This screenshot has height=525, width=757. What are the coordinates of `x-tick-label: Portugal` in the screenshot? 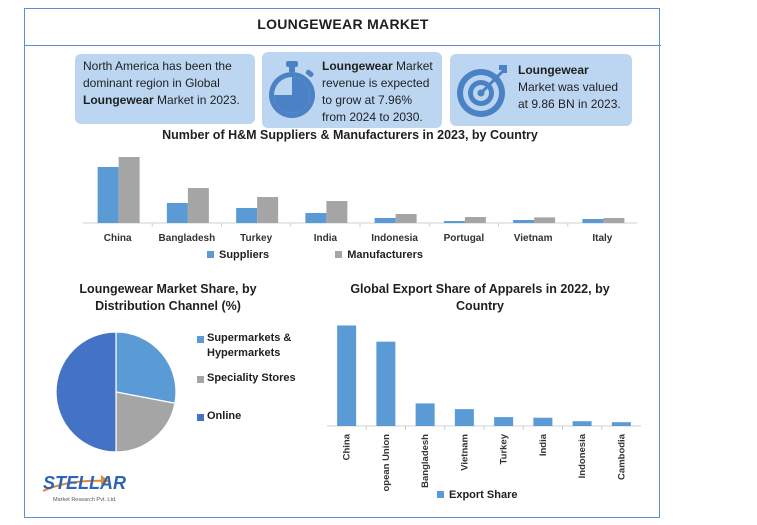 It's located at (464, 238).